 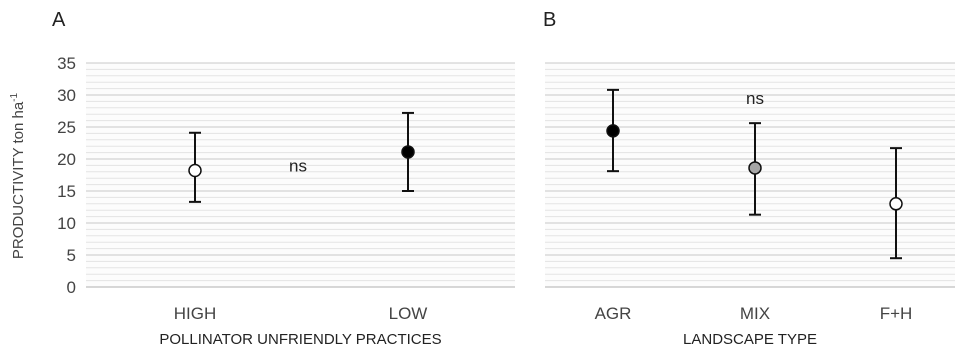 What do you see at coordinates (408, 313) in the screenshot?
I see `x-tick-label: LOW` at bounding box center [408, 313].